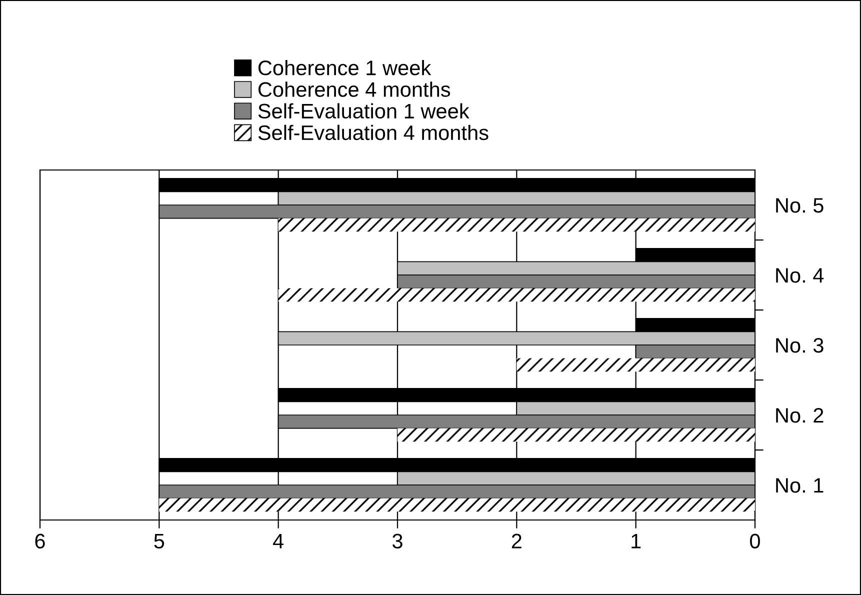 Image resolution: width=861 pixels, height=595 pixels. What do you see at coordinates (354, 89) in the screenshot?
I see `legend-label: Coherence 4 months` at bounding box center [354, 89].